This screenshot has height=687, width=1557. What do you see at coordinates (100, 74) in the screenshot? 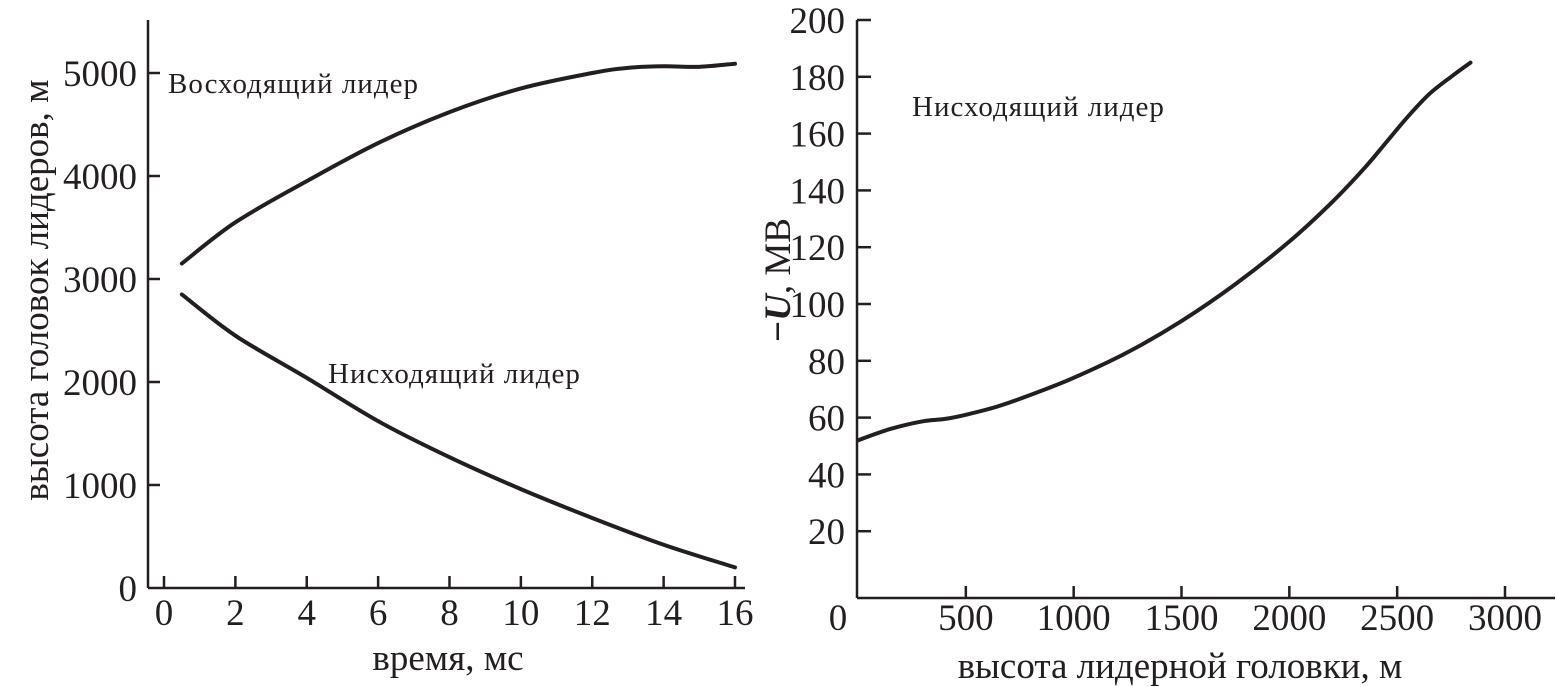
I see `left-y-tick-label: 5000` at bounding box center [100, 74].